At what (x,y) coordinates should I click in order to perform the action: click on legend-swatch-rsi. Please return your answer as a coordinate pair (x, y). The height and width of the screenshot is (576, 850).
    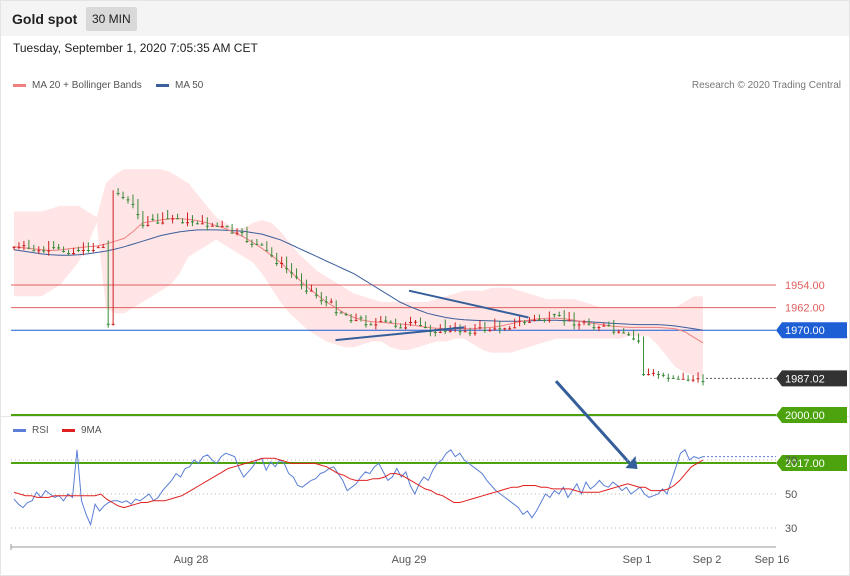
    Looking at the image, I should click on (19, 430).